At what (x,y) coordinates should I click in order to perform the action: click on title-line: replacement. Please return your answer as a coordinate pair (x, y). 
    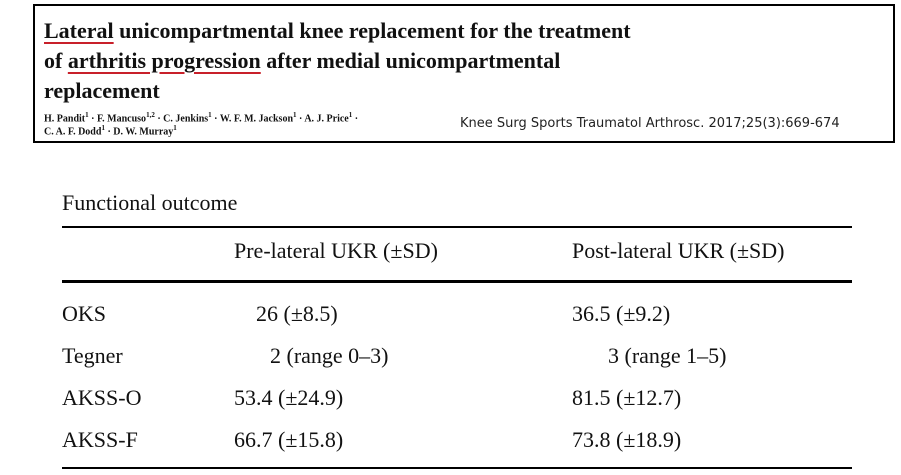
    Looking at the image, I should click on (102, 91).